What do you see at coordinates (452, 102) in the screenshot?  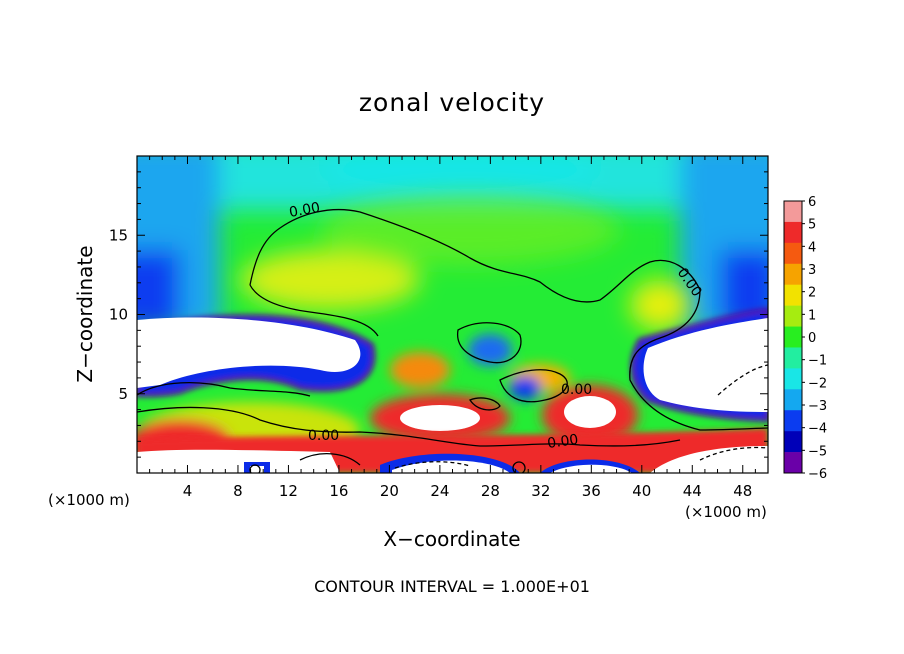 I see `chart-title: zonal velocity` at bounding box center [452, 102].